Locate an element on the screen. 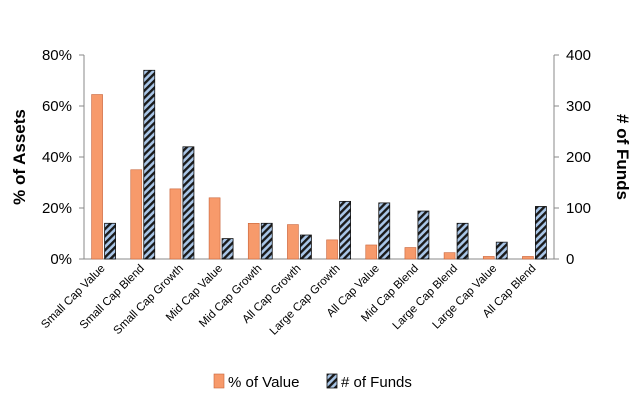 The height and width of the screenshot is (411, 630). legend-label-num-funds: # of Funds is located at coordinates (376, 382).